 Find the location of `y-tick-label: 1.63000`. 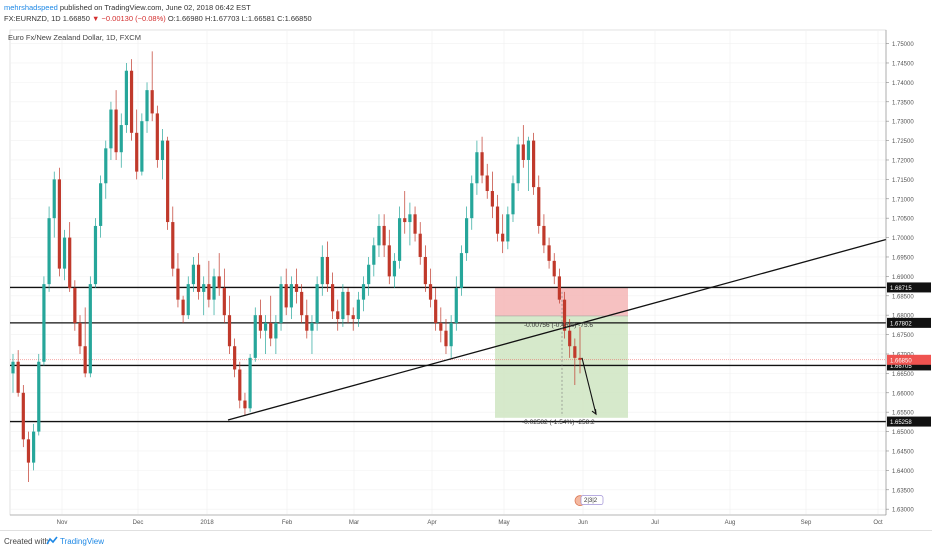

y-tick-label: 1.63000 is located at coordinates (903, 511).